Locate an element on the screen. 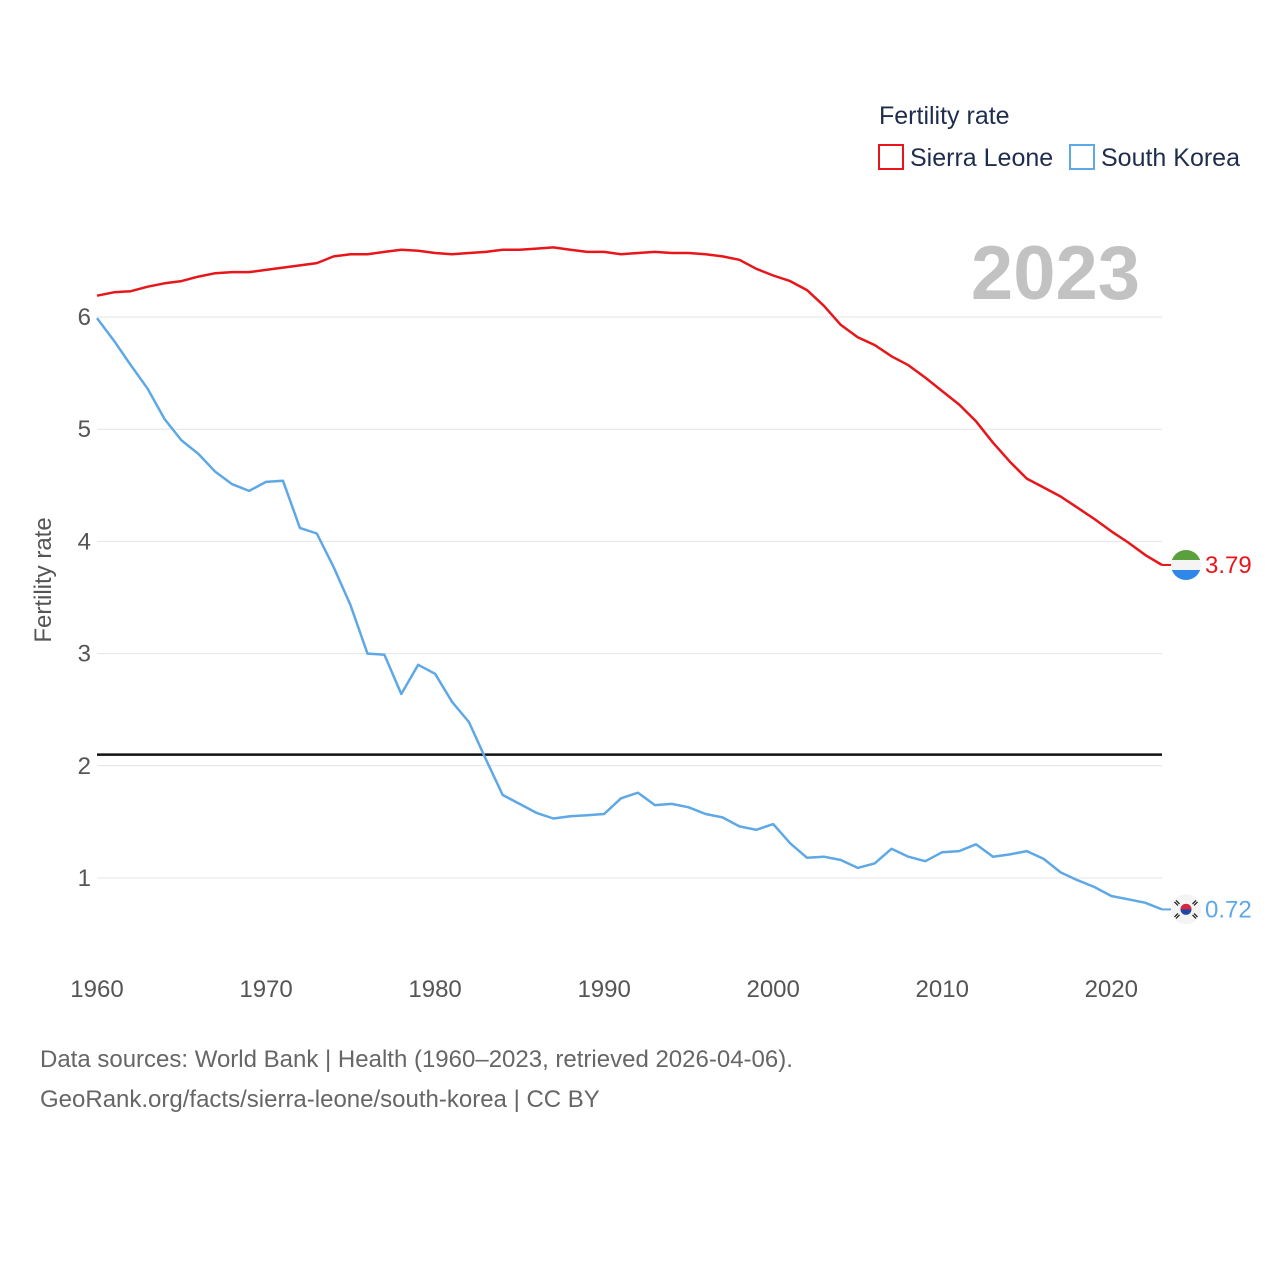 Image resolution: width=1280 pixels, height=1280 pixels. x-axis-ticks: 1960 1970 1980 1990 2000 2010 2020 is located at coordinates (604, 989).